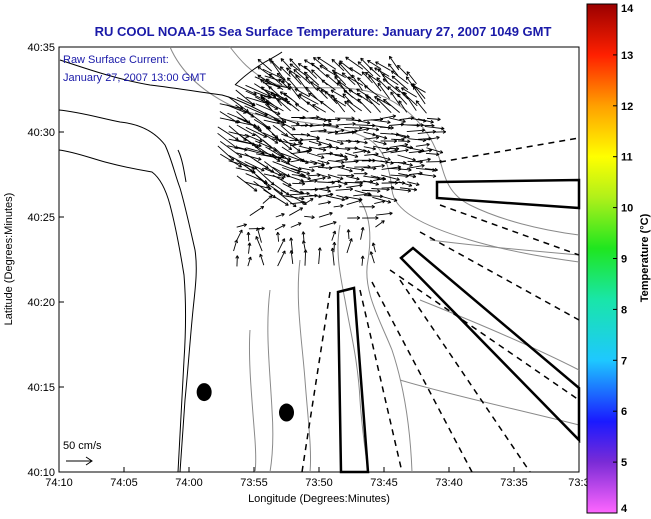 This screenshot has height=519, width=651. Describe the element at coordinates (627, 107) in the screenshot. I see `colorbar-tick-label: 12` at that location.